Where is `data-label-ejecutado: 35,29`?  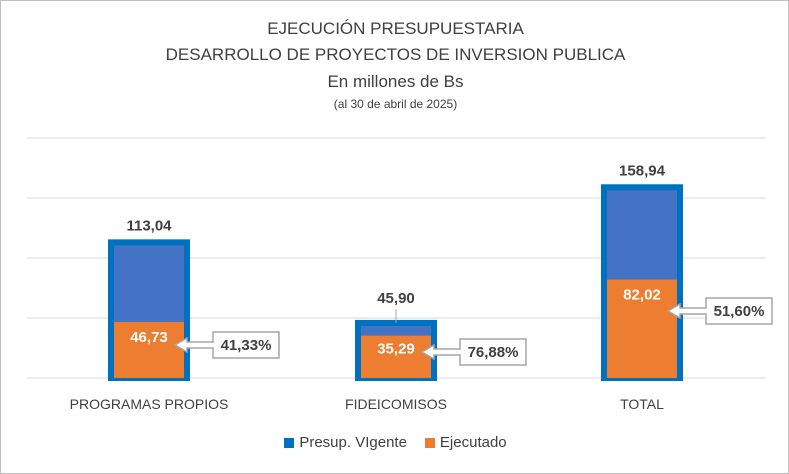
data-label-ejecutado: 35,29 is located at coordinates (396, 349).